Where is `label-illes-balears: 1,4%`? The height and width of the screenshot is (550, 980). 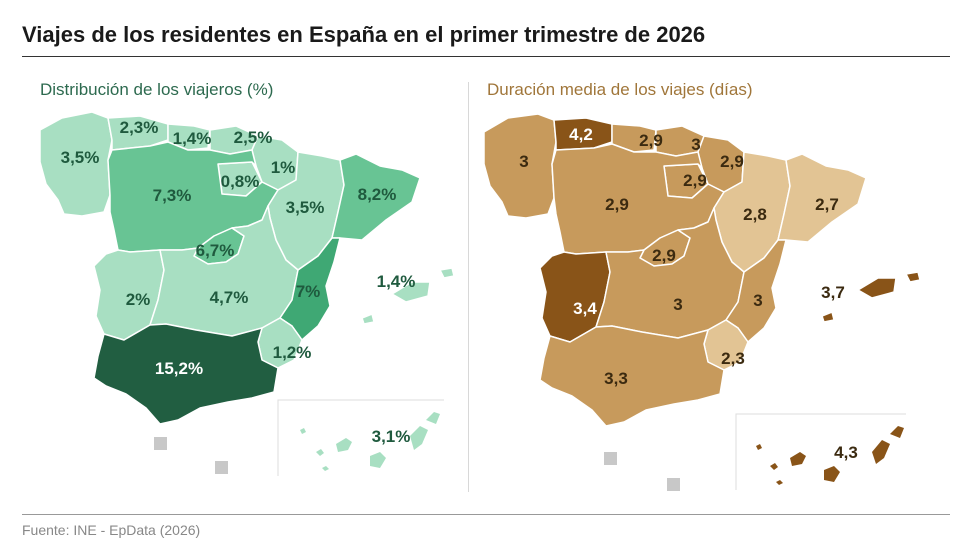 label-illes-balears: 1,4% is located at coordinates (396, 281).